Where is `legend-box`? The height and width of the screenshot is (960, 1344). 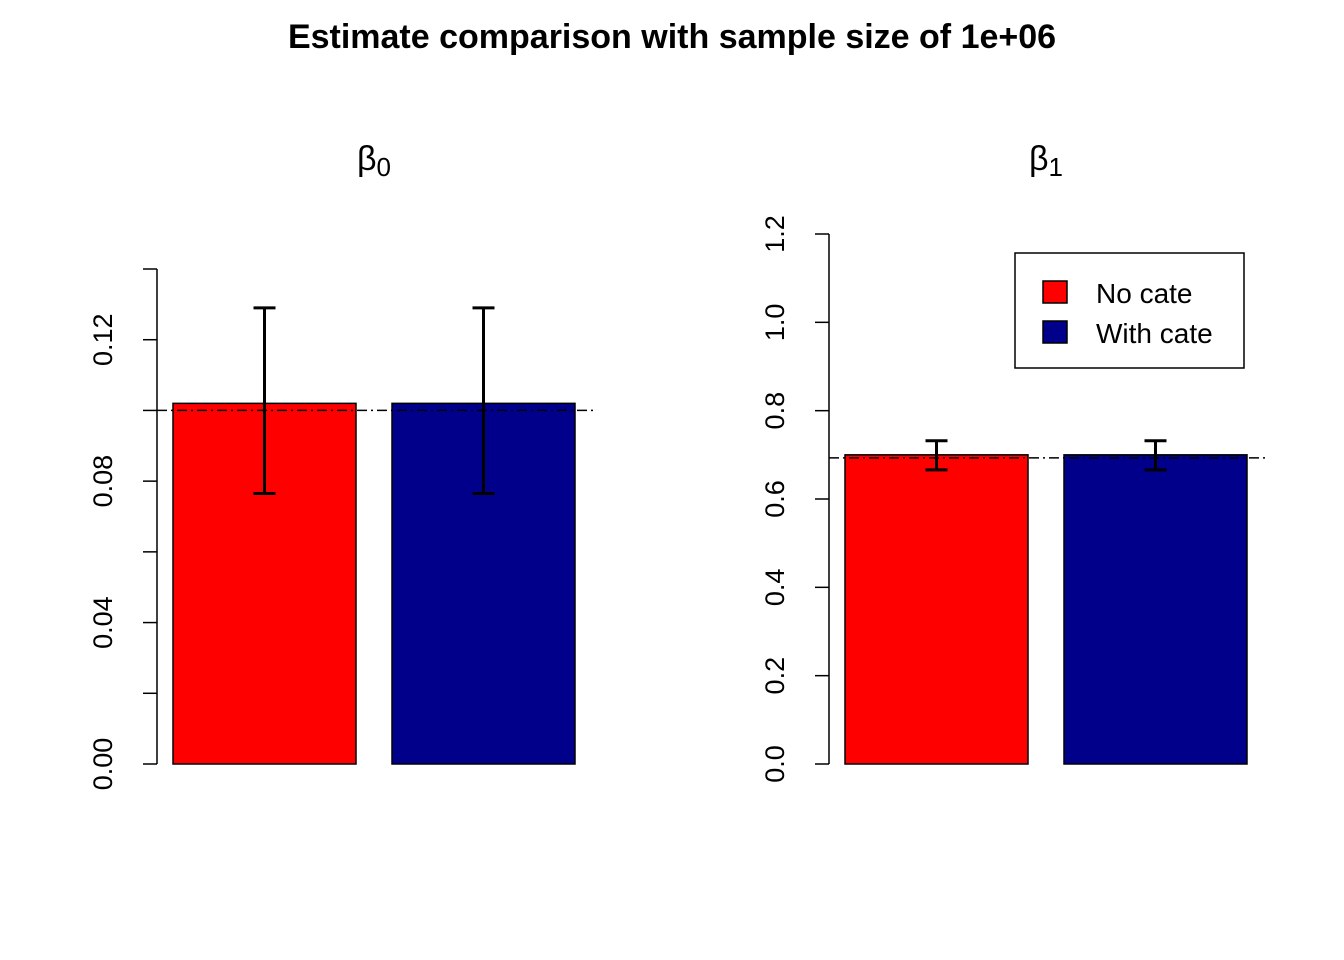 legend-box is located at coordinates (1129, 310).